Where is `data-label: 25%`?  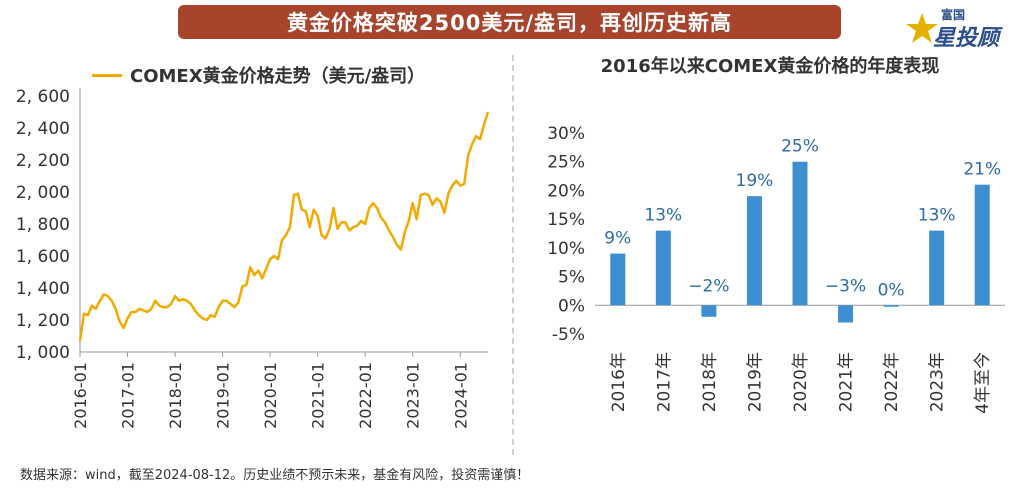 data-label: 25% is located at coordinates (800, 147).